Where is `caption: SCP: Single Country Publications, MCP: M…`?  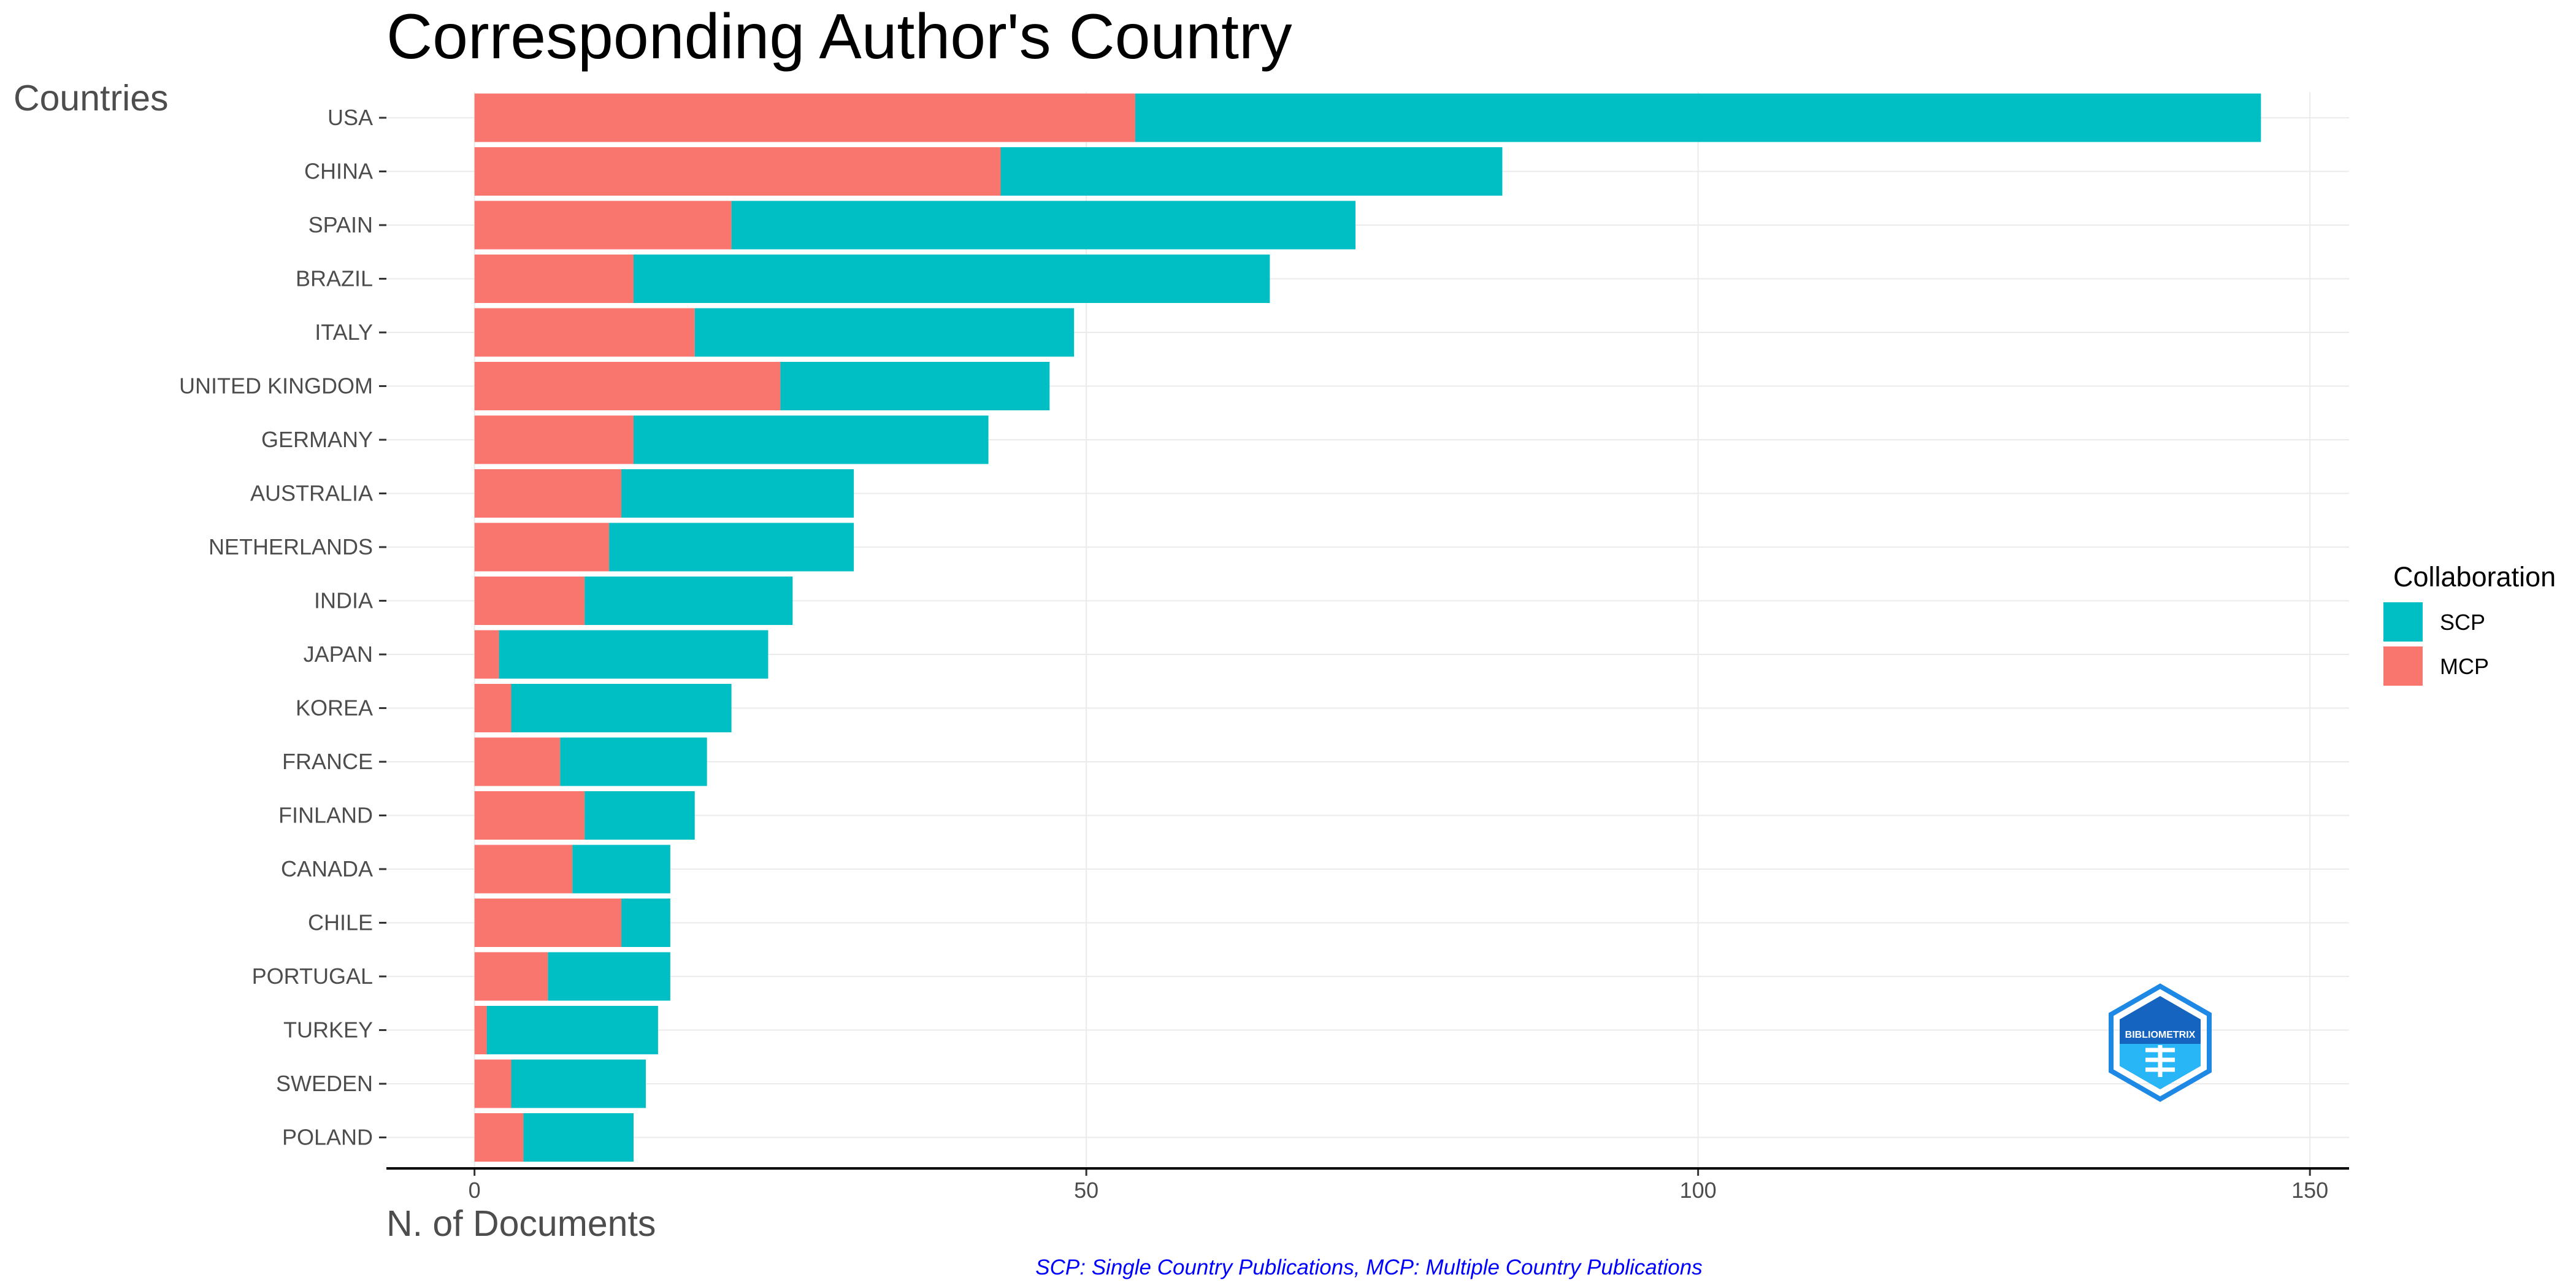
caption: SCP: Single Country Publications, MCP: M… is located at coordinates (1368, 1267).